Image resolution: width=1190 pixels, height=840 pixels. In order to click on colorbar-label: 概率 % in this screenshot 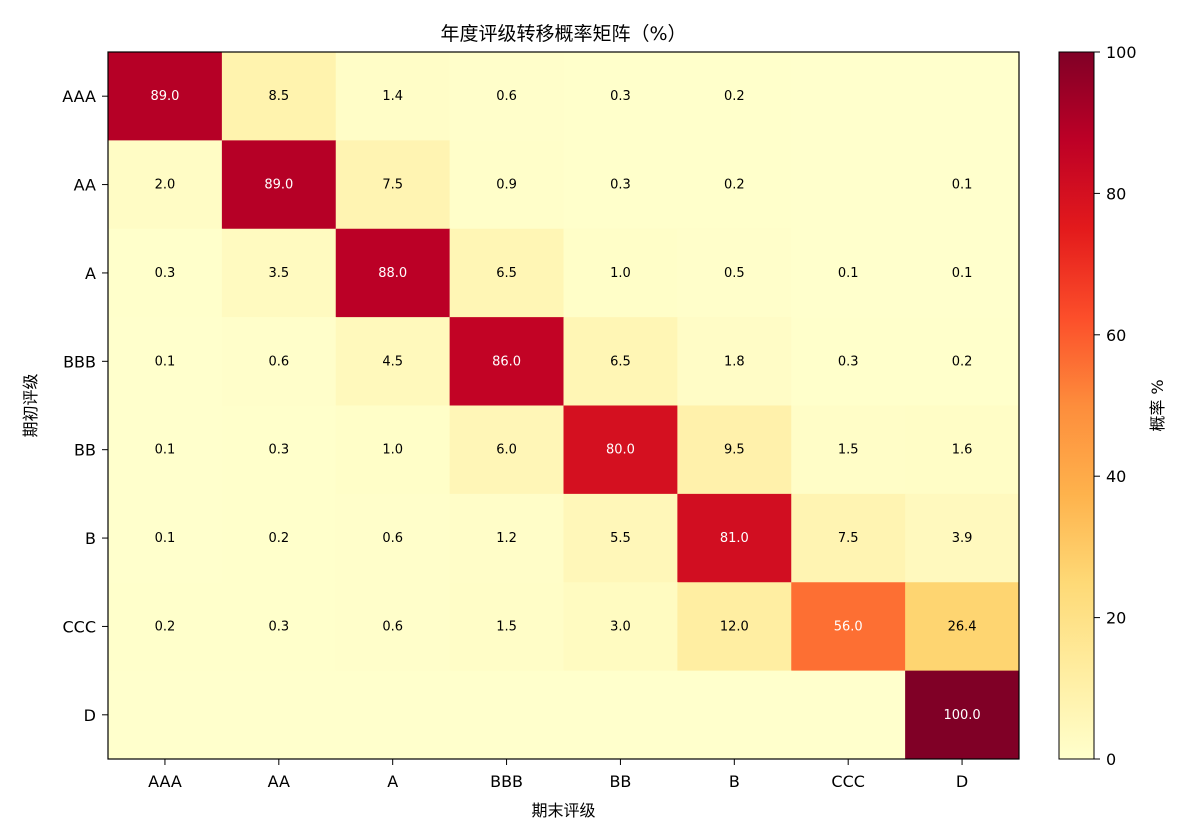, I will do `click(1157, 405)`.